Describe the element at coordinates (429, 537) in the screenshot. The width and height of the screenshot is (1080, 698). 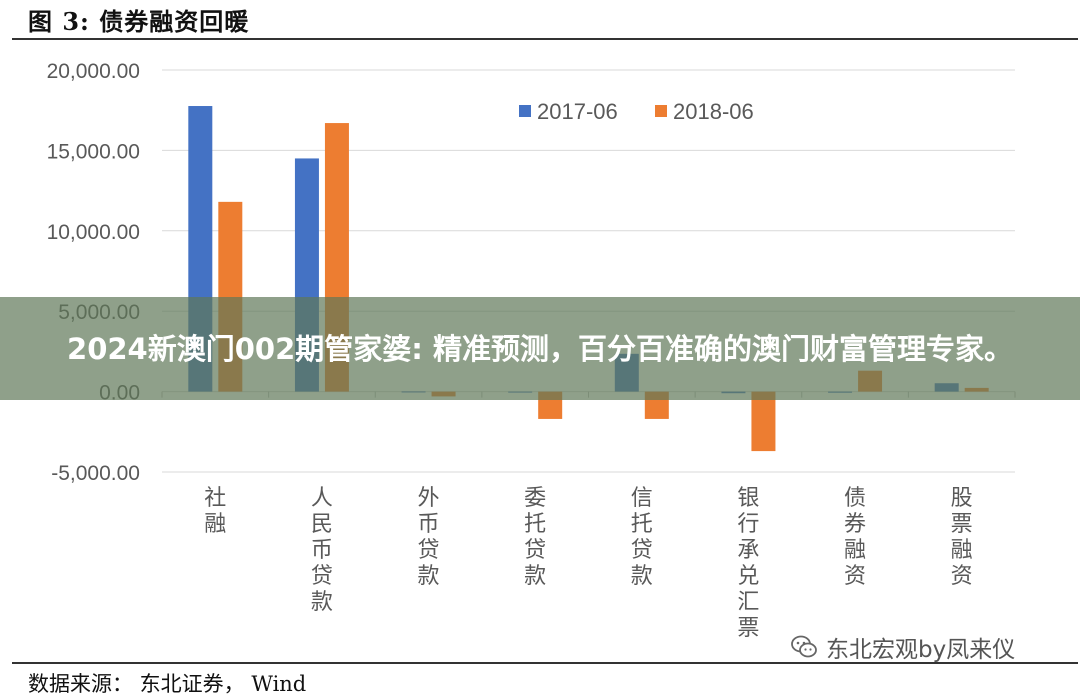
I see `x-category-label: 外币贷款` at that location.